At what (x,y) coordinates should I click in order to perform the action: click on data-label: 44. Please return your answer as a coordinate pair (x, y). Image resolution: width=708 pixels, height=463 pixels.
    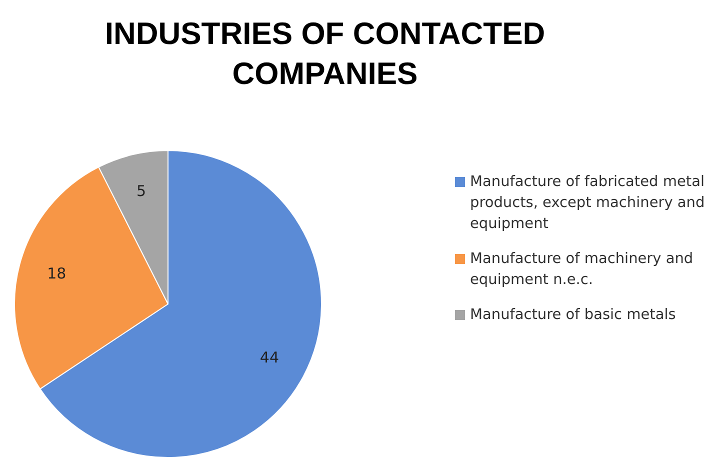
    Looking at the image, I should click on (269, 357).